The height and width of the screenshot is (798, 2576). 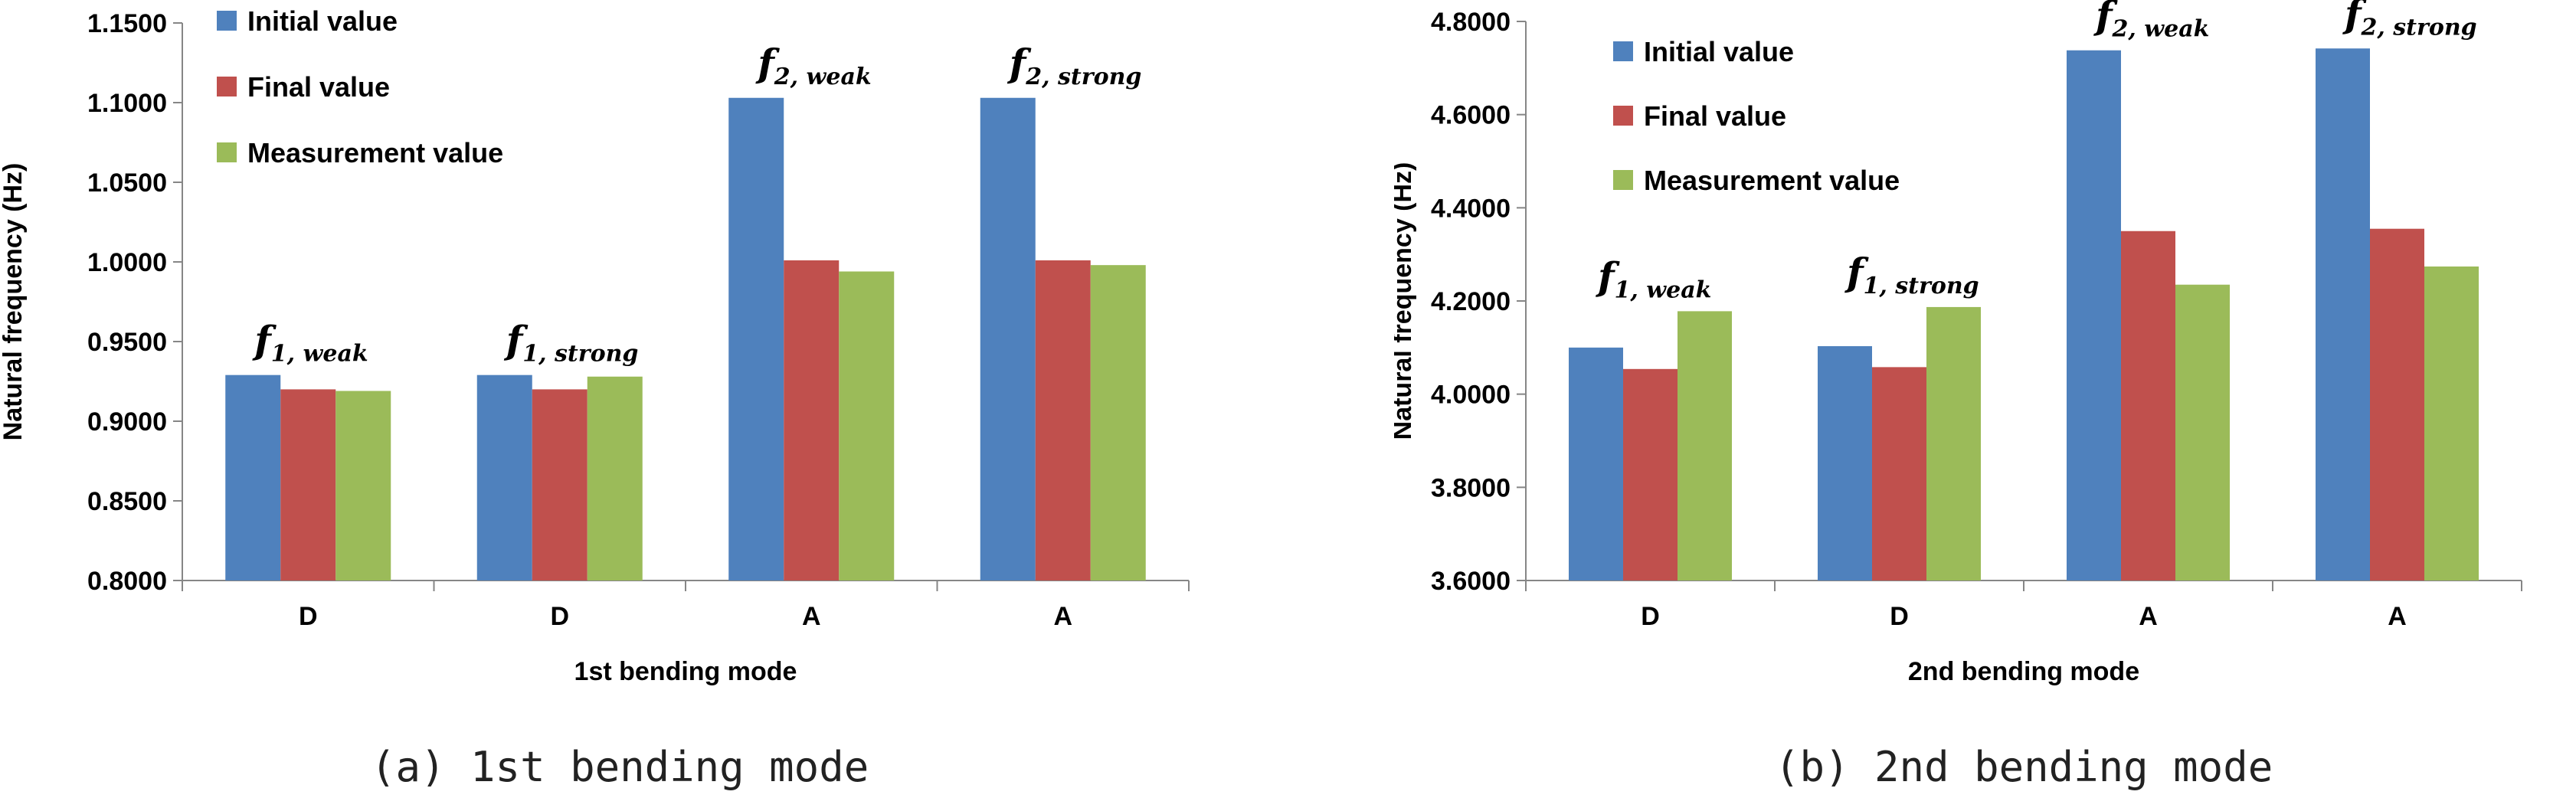 What do you see at coordinates (1471, 395) in the screenshot?
I see `y-tick-label: 4.0000` at bounding box center [1471, 395].